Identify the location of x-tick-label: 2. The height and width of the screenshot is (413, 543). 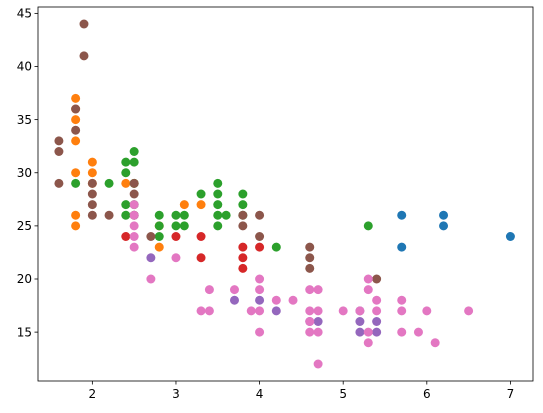
(93, 394).